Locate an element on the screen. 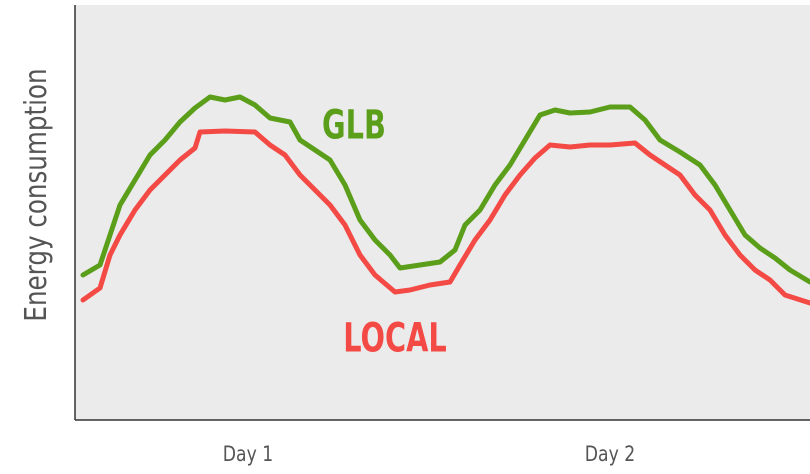 The image size is (810, 474). x-tick-label: Day 2 is located at coordinates (610, 453).